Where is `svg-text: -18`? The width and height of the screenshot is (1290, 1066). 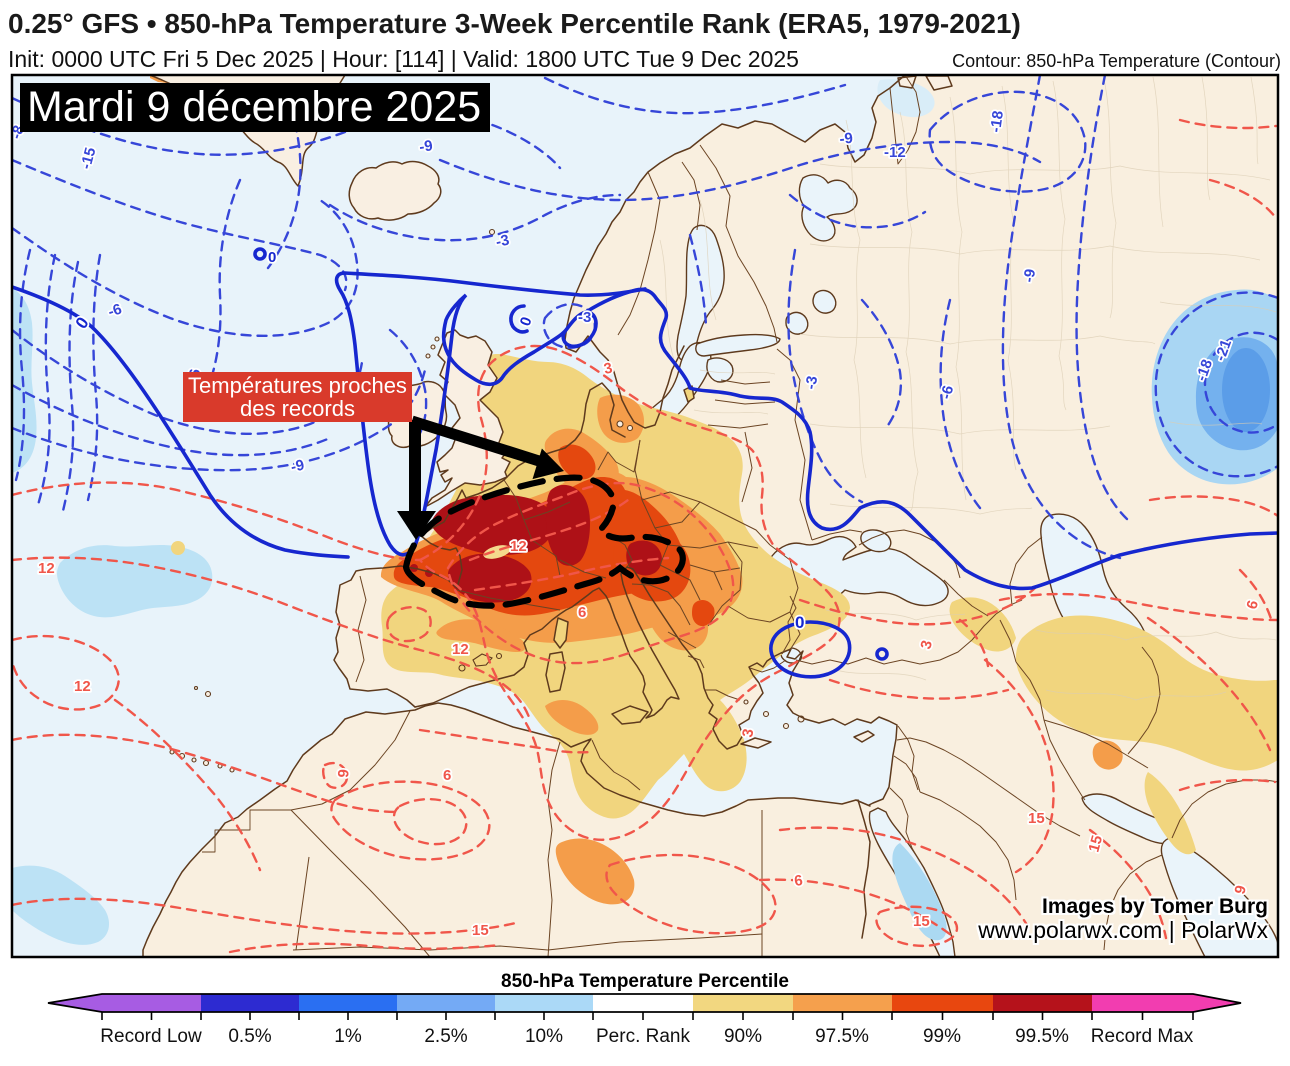 svg-text: -18 is located at coordinates (997, 122).